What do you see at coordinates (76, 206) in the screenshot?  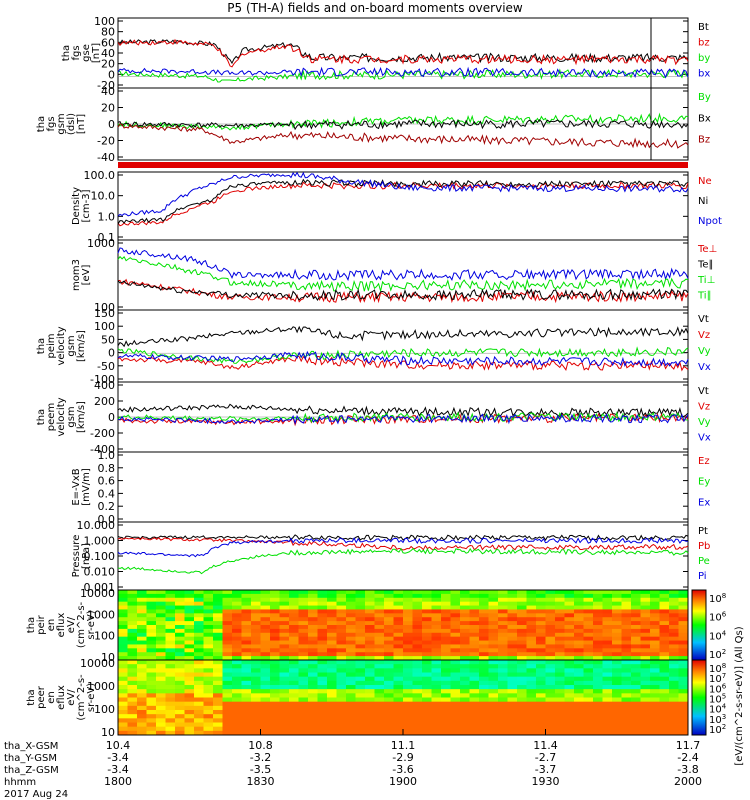 I see `y-axis-label: Density` at bounding box center [76, 206].